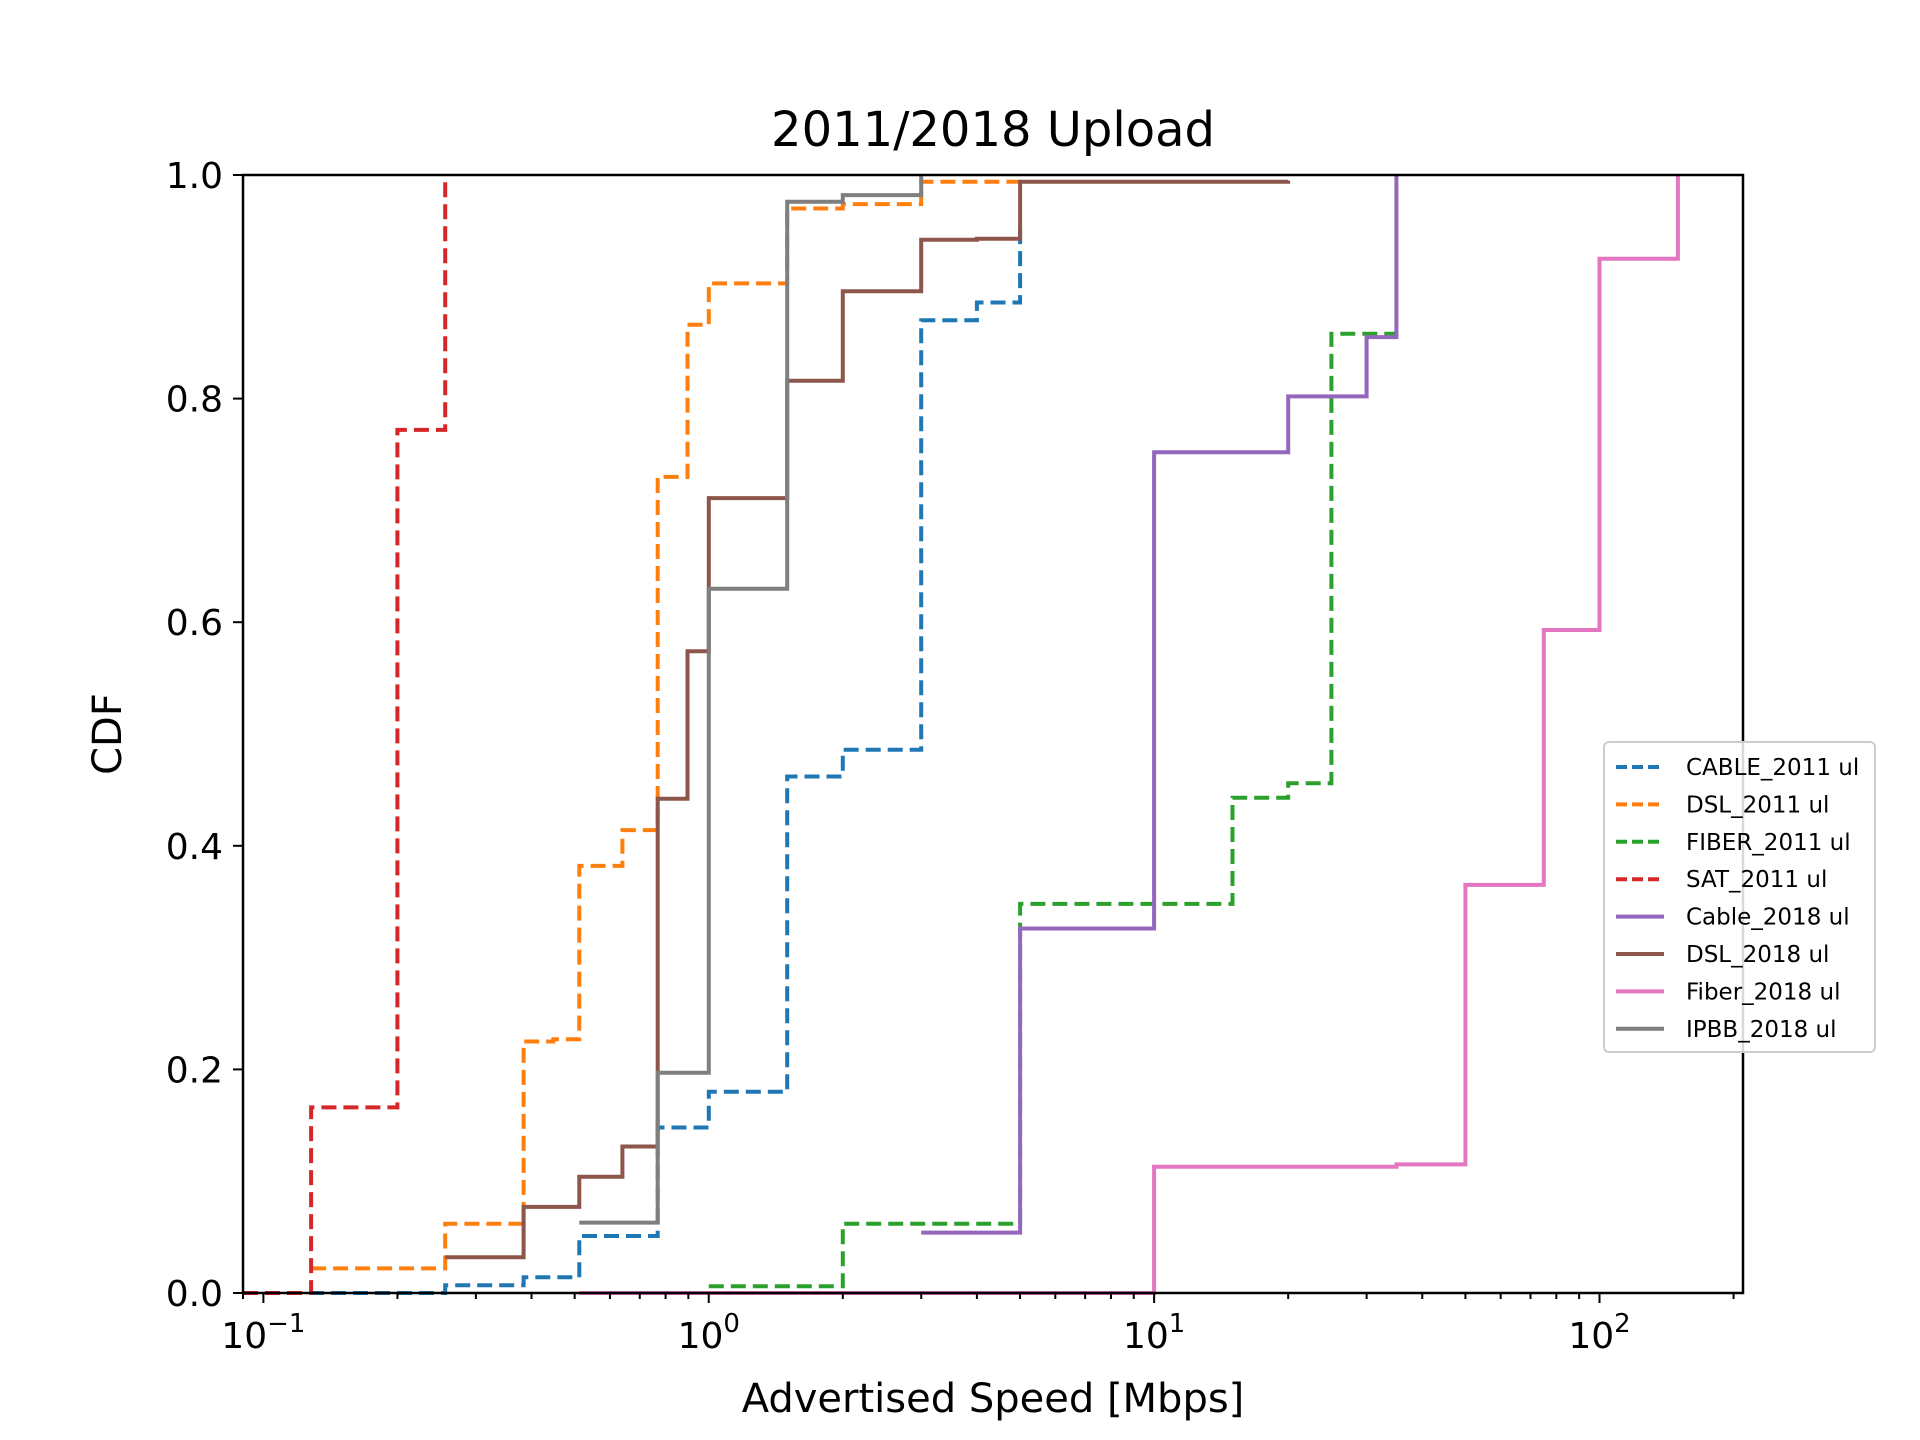  I want to click on legend-label-6: Fiber_2018 ul, so click(1763, 992).